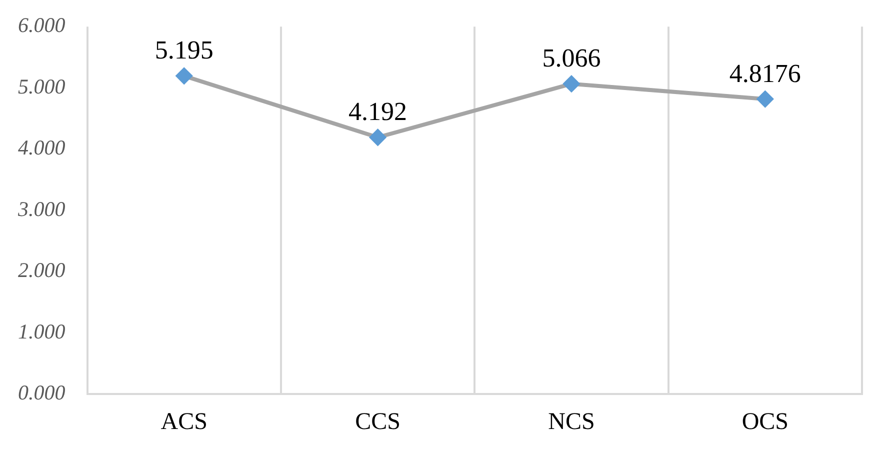  I want to click on x-tick-label: NCS, so click(571, 421).